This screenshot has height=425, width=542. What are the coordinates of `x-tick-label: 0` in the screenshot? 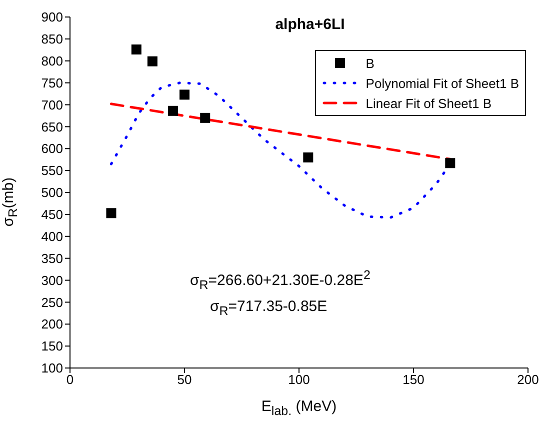 It's located at (70, 380).